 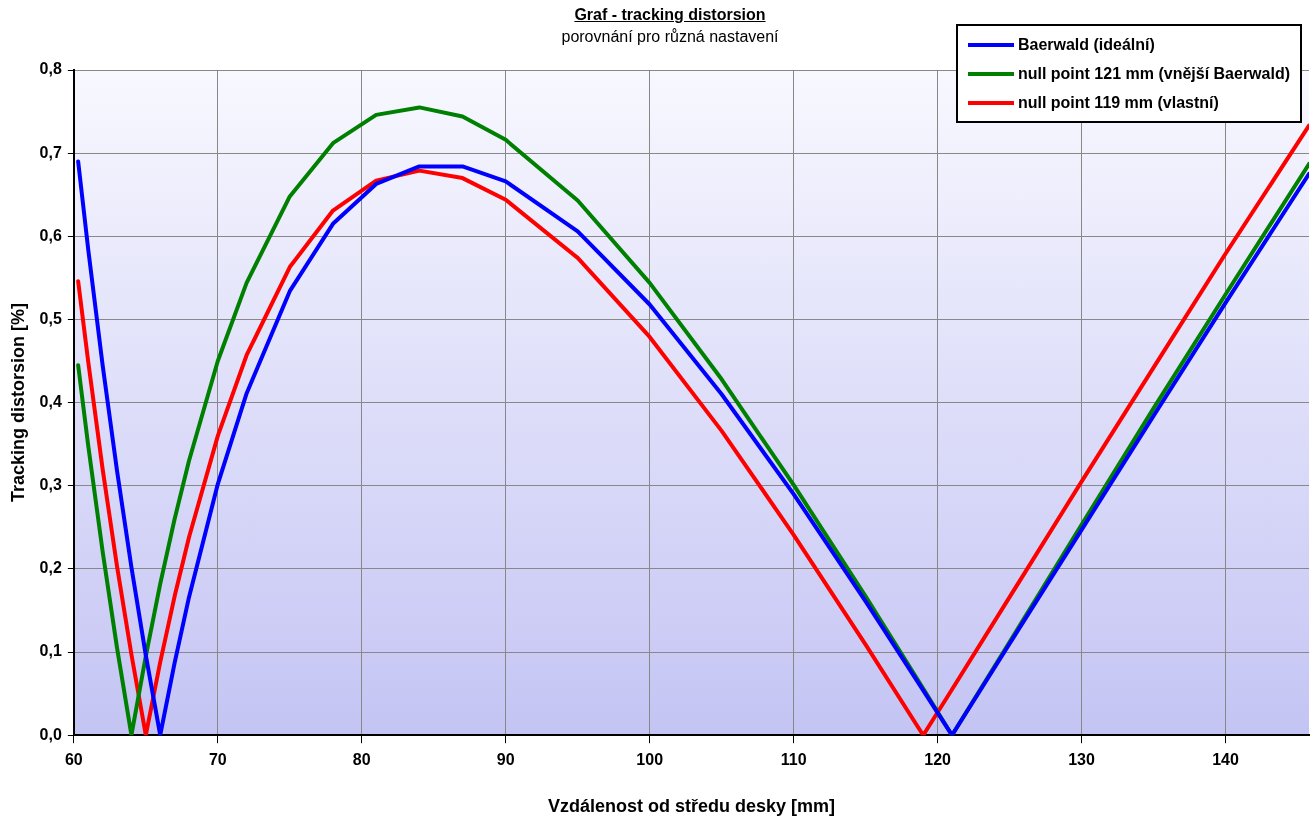 What do you see at coordinates (73, 760) in the screenshot?
I see `x-tick-label: 60` at bounding box center [73, 760].